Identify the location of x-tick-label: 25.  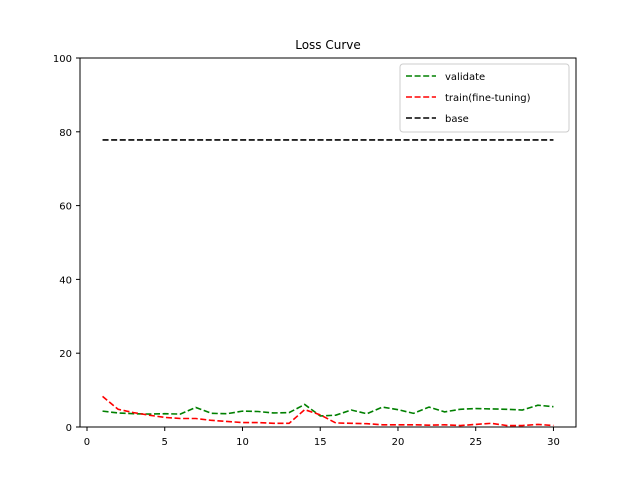
(475, 442).